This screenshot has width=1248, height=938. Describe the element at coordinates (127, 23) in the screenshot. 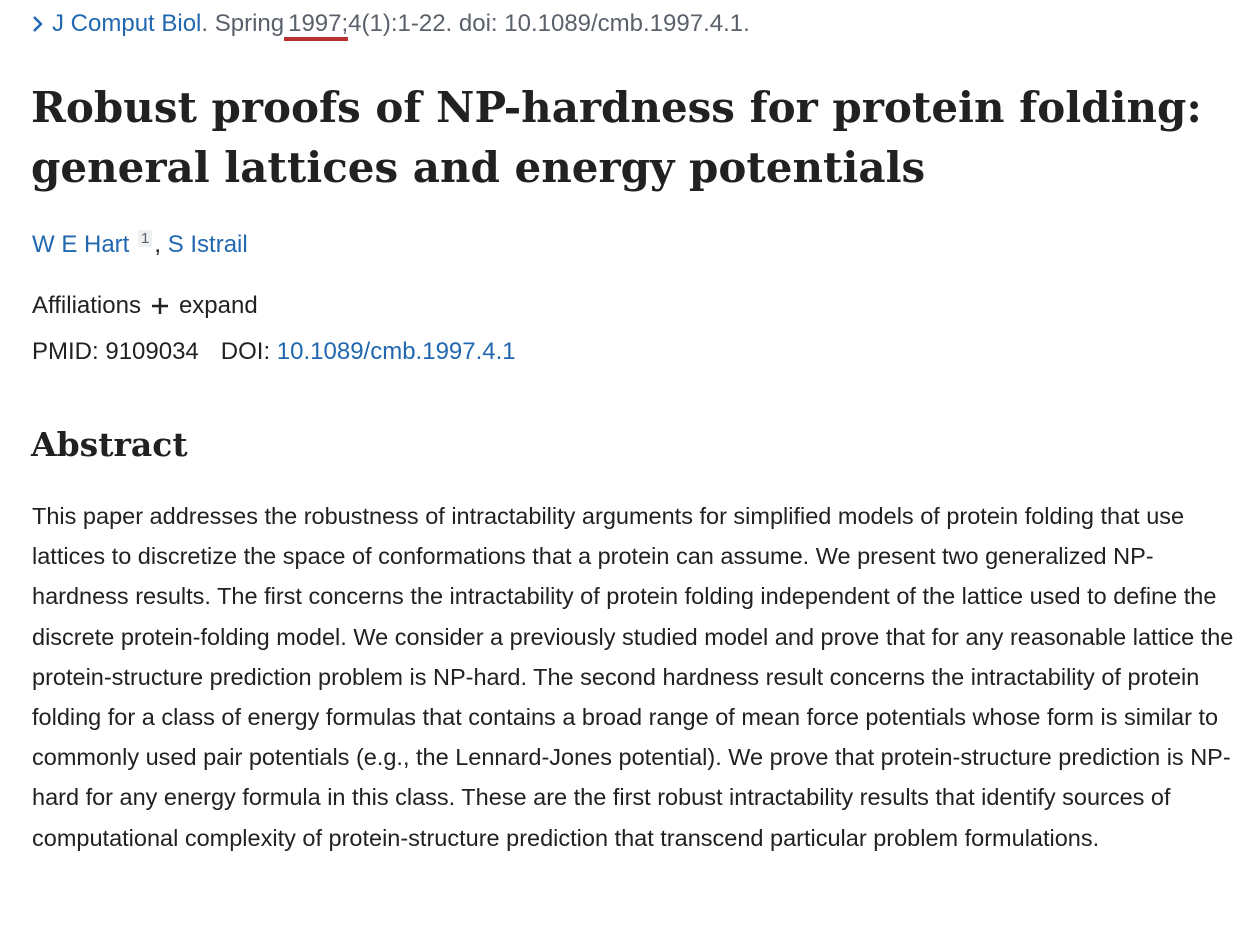

I see `journal-link: J Comput Biol` at that location.